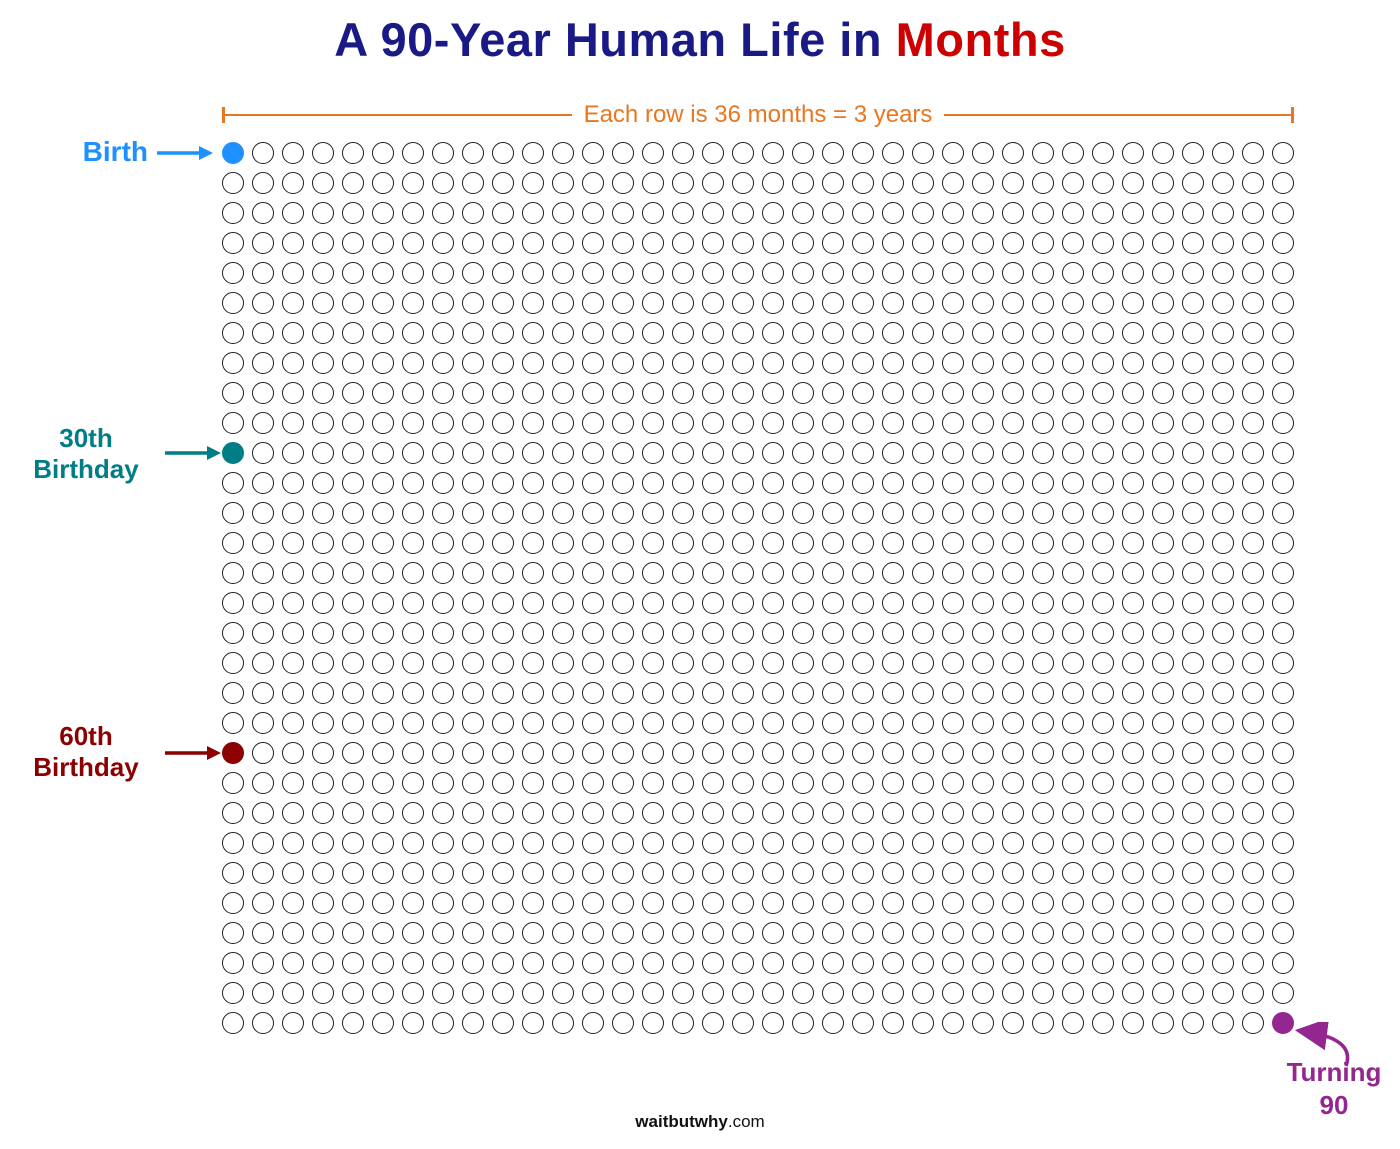  I want to click on thirtieth-birthday-label-line2: Birthday, so click(86, 469).